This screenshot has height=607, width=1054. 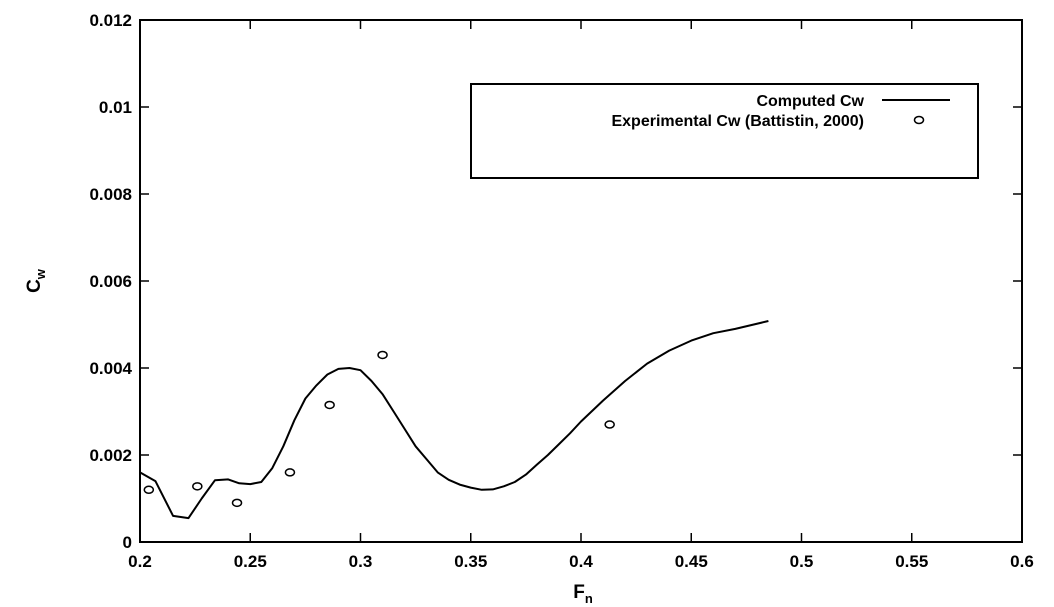 I want to click on y-tick-label: 0, so click(x=127, y=542).